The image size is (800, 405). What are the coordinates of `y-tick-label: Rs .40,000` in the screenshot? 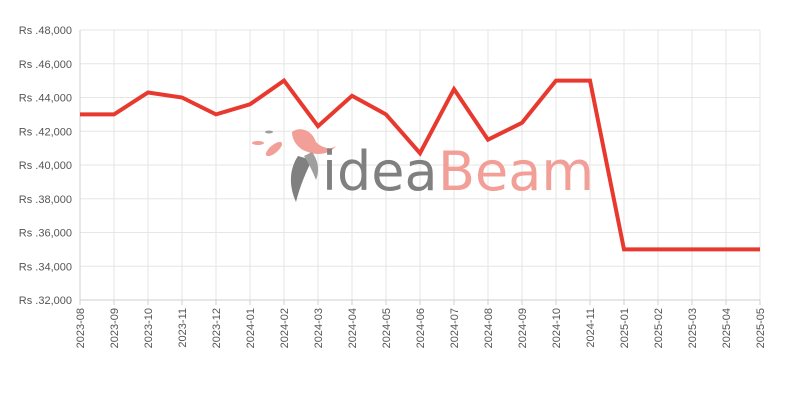 It's located at (45, 166).